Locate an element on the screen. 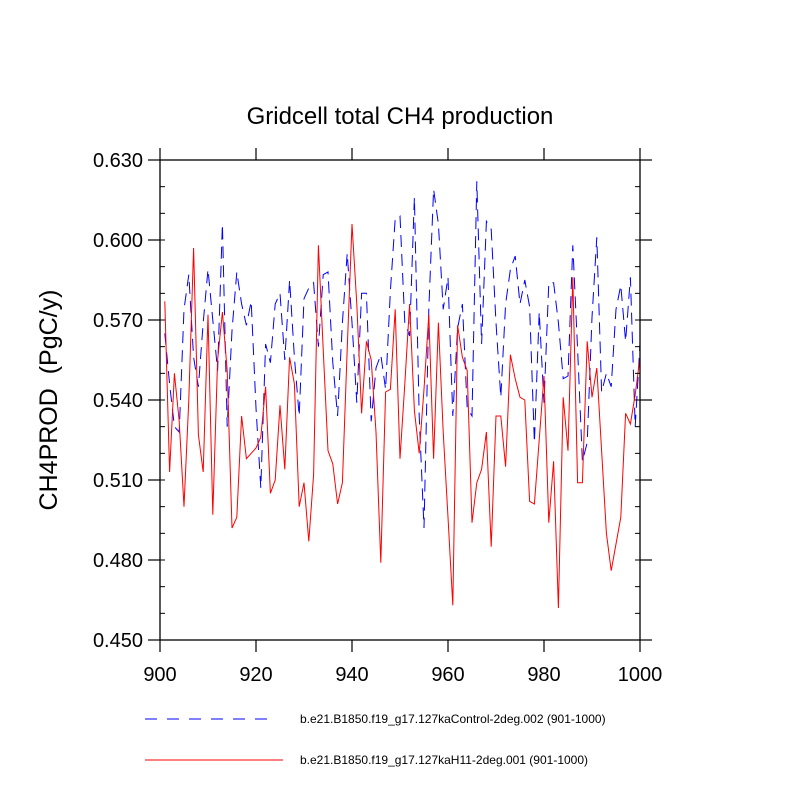 The width and height of the screenshot is (800, 800). x-tick-label: 920 is located at coordinates (255, 675).